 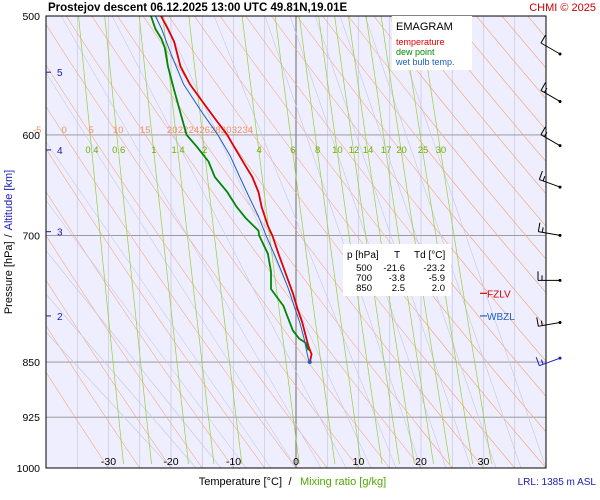 I want to click on mixing-ratio-label: 2, so click(x=204, y=150).